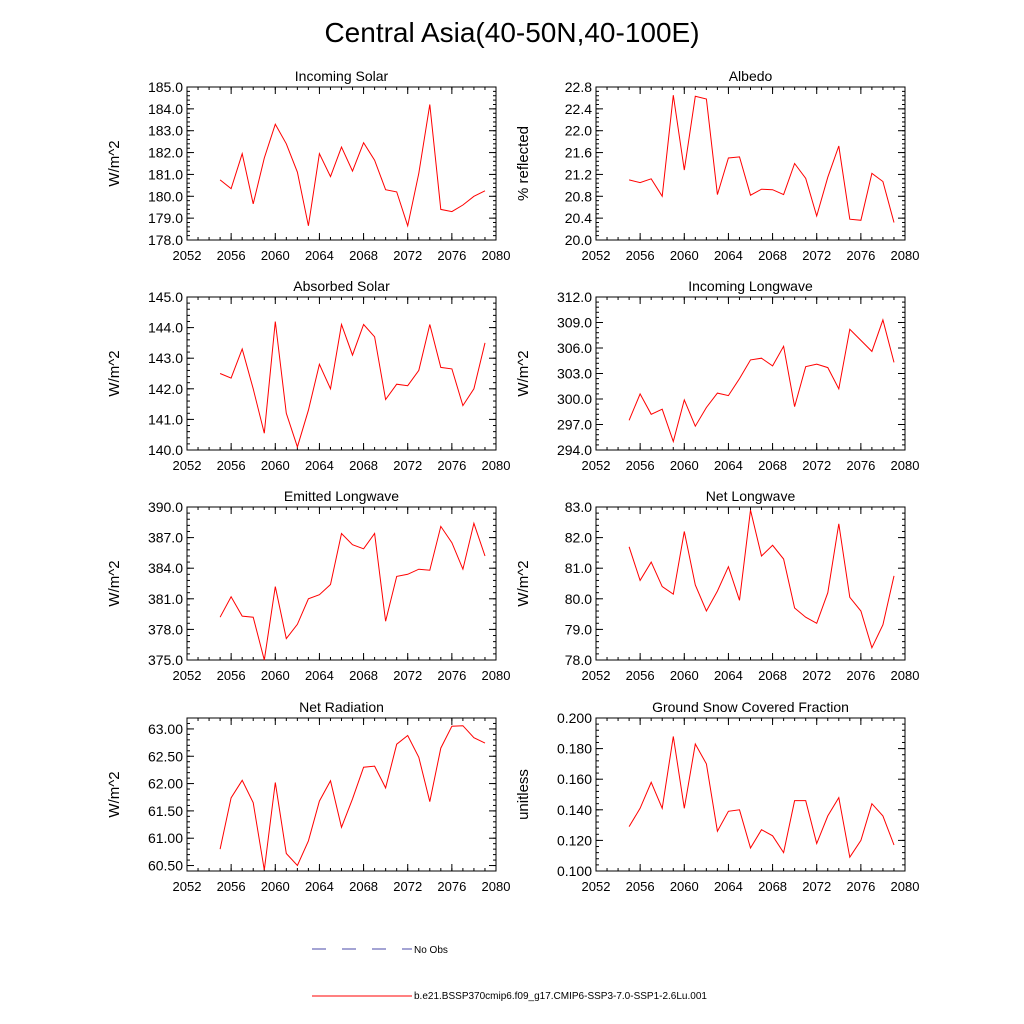 This screenshot has height=1024, width=1024. Describe the element at coordinates (578, 538) in the screenshot. I see `y-tick-label: 82.0` at that location.